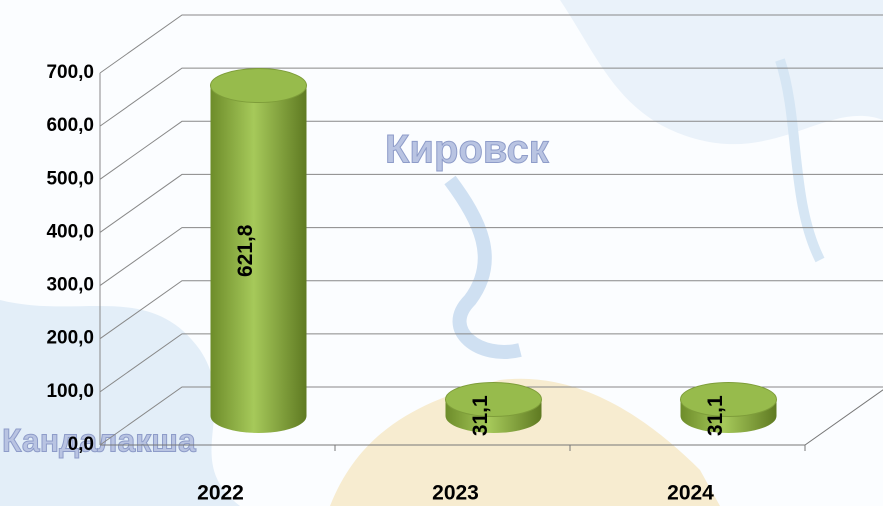 The height and width of the screenshot is (506, 883). Describe the element at coordinates (70, 285) in the screenshot. I see `y-tick-label: 300,0` at that location.